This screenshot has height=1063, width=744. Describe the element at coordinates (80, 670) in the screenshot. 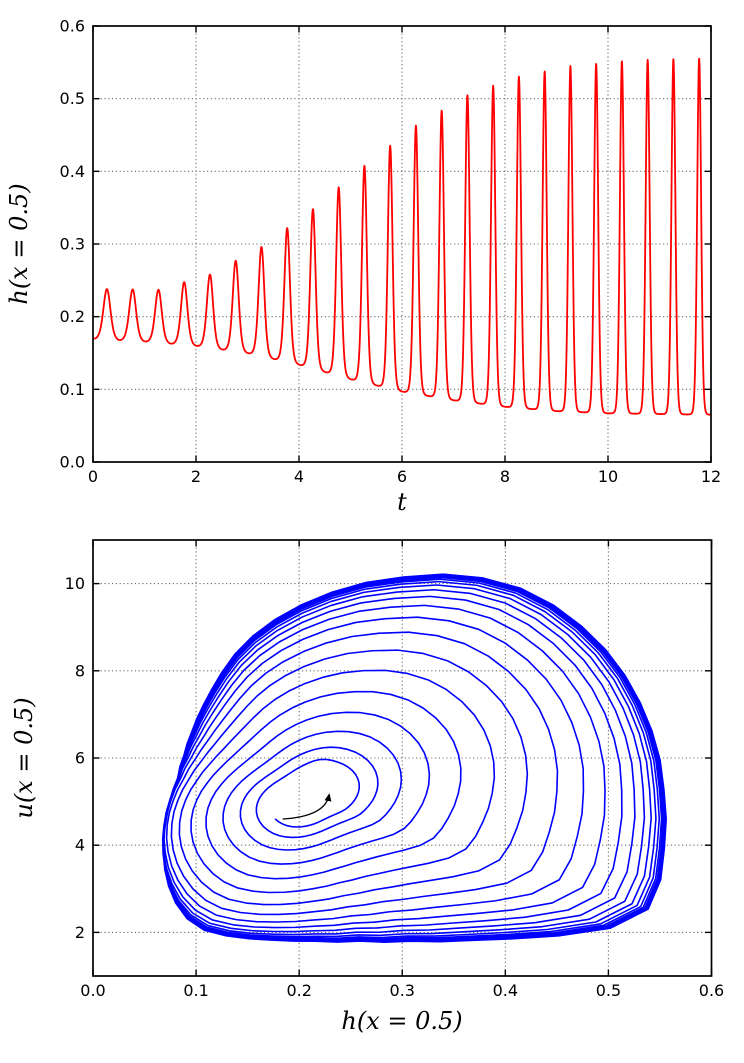

I see `y-tick-label: 8` at that location.